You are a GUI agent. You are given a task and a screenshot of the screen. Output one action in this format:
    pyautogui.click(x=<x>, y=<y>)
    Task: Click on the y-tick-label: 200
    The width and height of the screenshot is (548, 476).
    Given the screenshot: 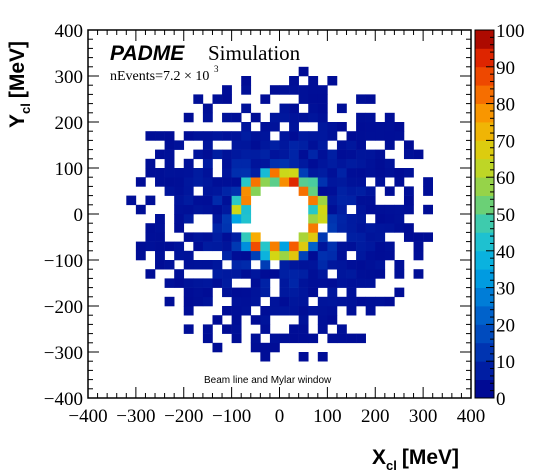 What is the action you would take?
    pyautogui.click(x=69, y=123)
    